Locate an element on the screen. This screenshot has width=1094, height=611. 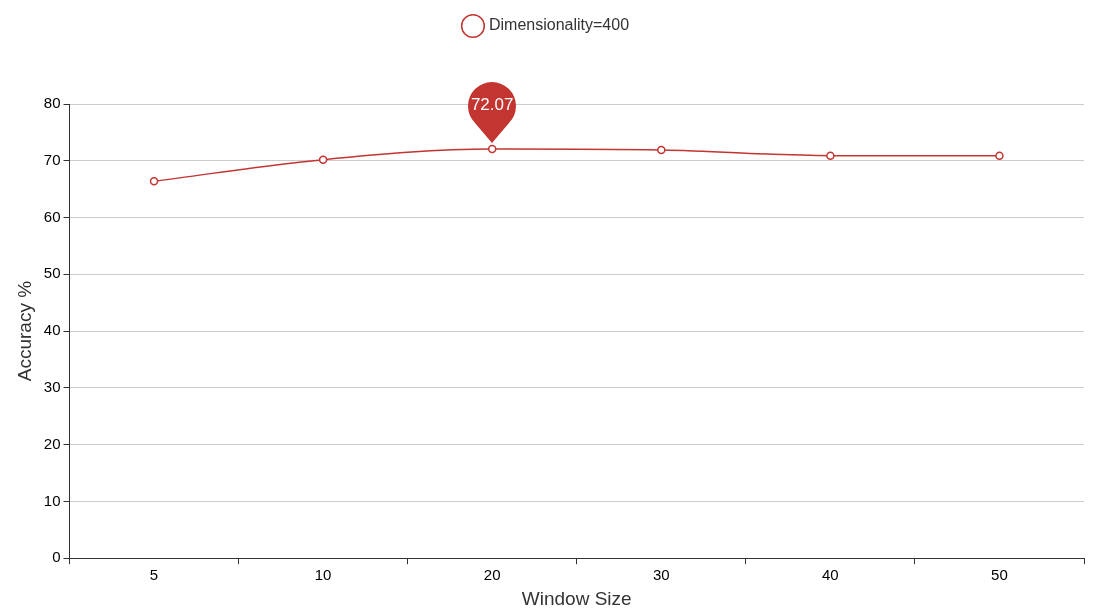
y-tick-label: 70 is located at coordinates (52, 159).